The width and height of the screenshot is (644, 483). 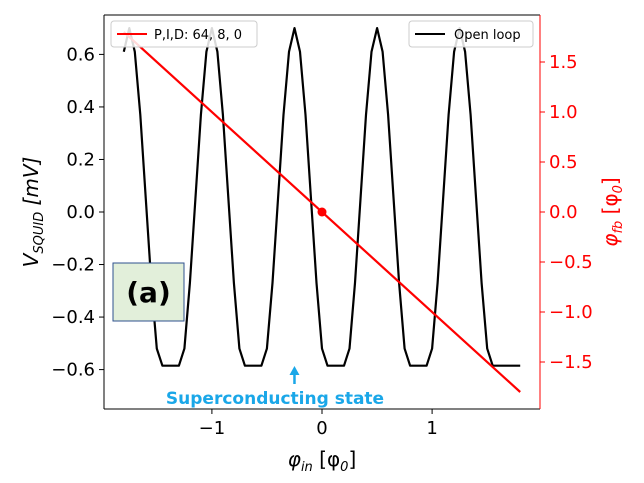 What do you see at coordinates (73, 265) in the screenshot?
I see `left-tick-label: −0.2` at bounding box center [73, 265].